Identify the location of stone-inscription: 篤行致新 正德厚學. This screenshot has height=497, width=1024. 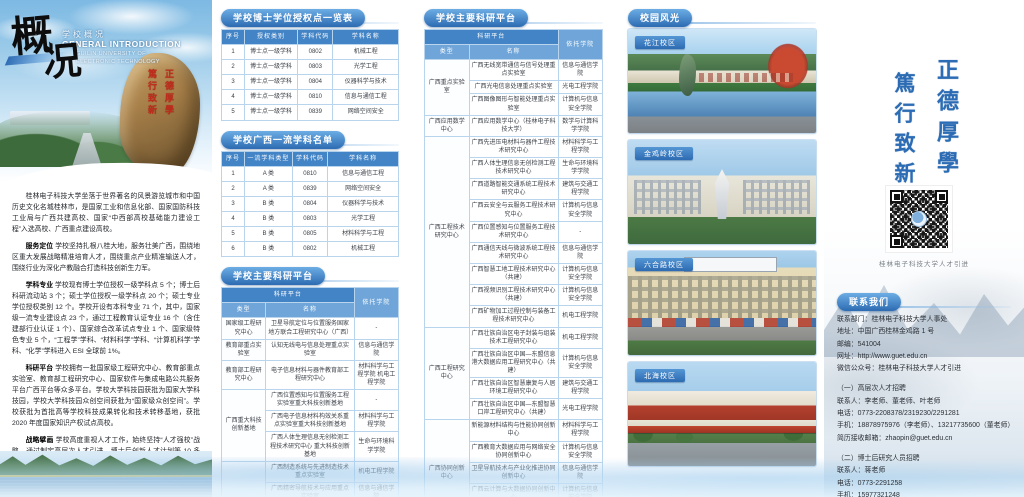
(160, 93).